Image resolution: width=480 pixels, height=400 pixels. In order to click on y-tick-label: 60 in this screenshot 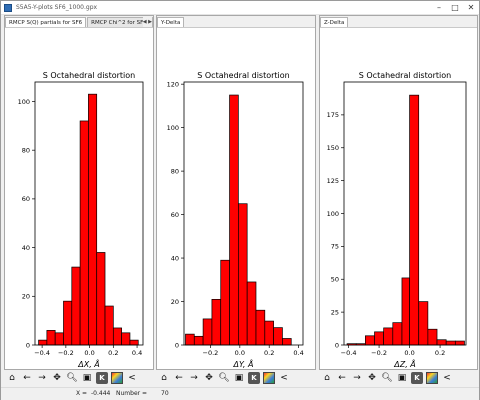, I will do `click(175, 215)`.